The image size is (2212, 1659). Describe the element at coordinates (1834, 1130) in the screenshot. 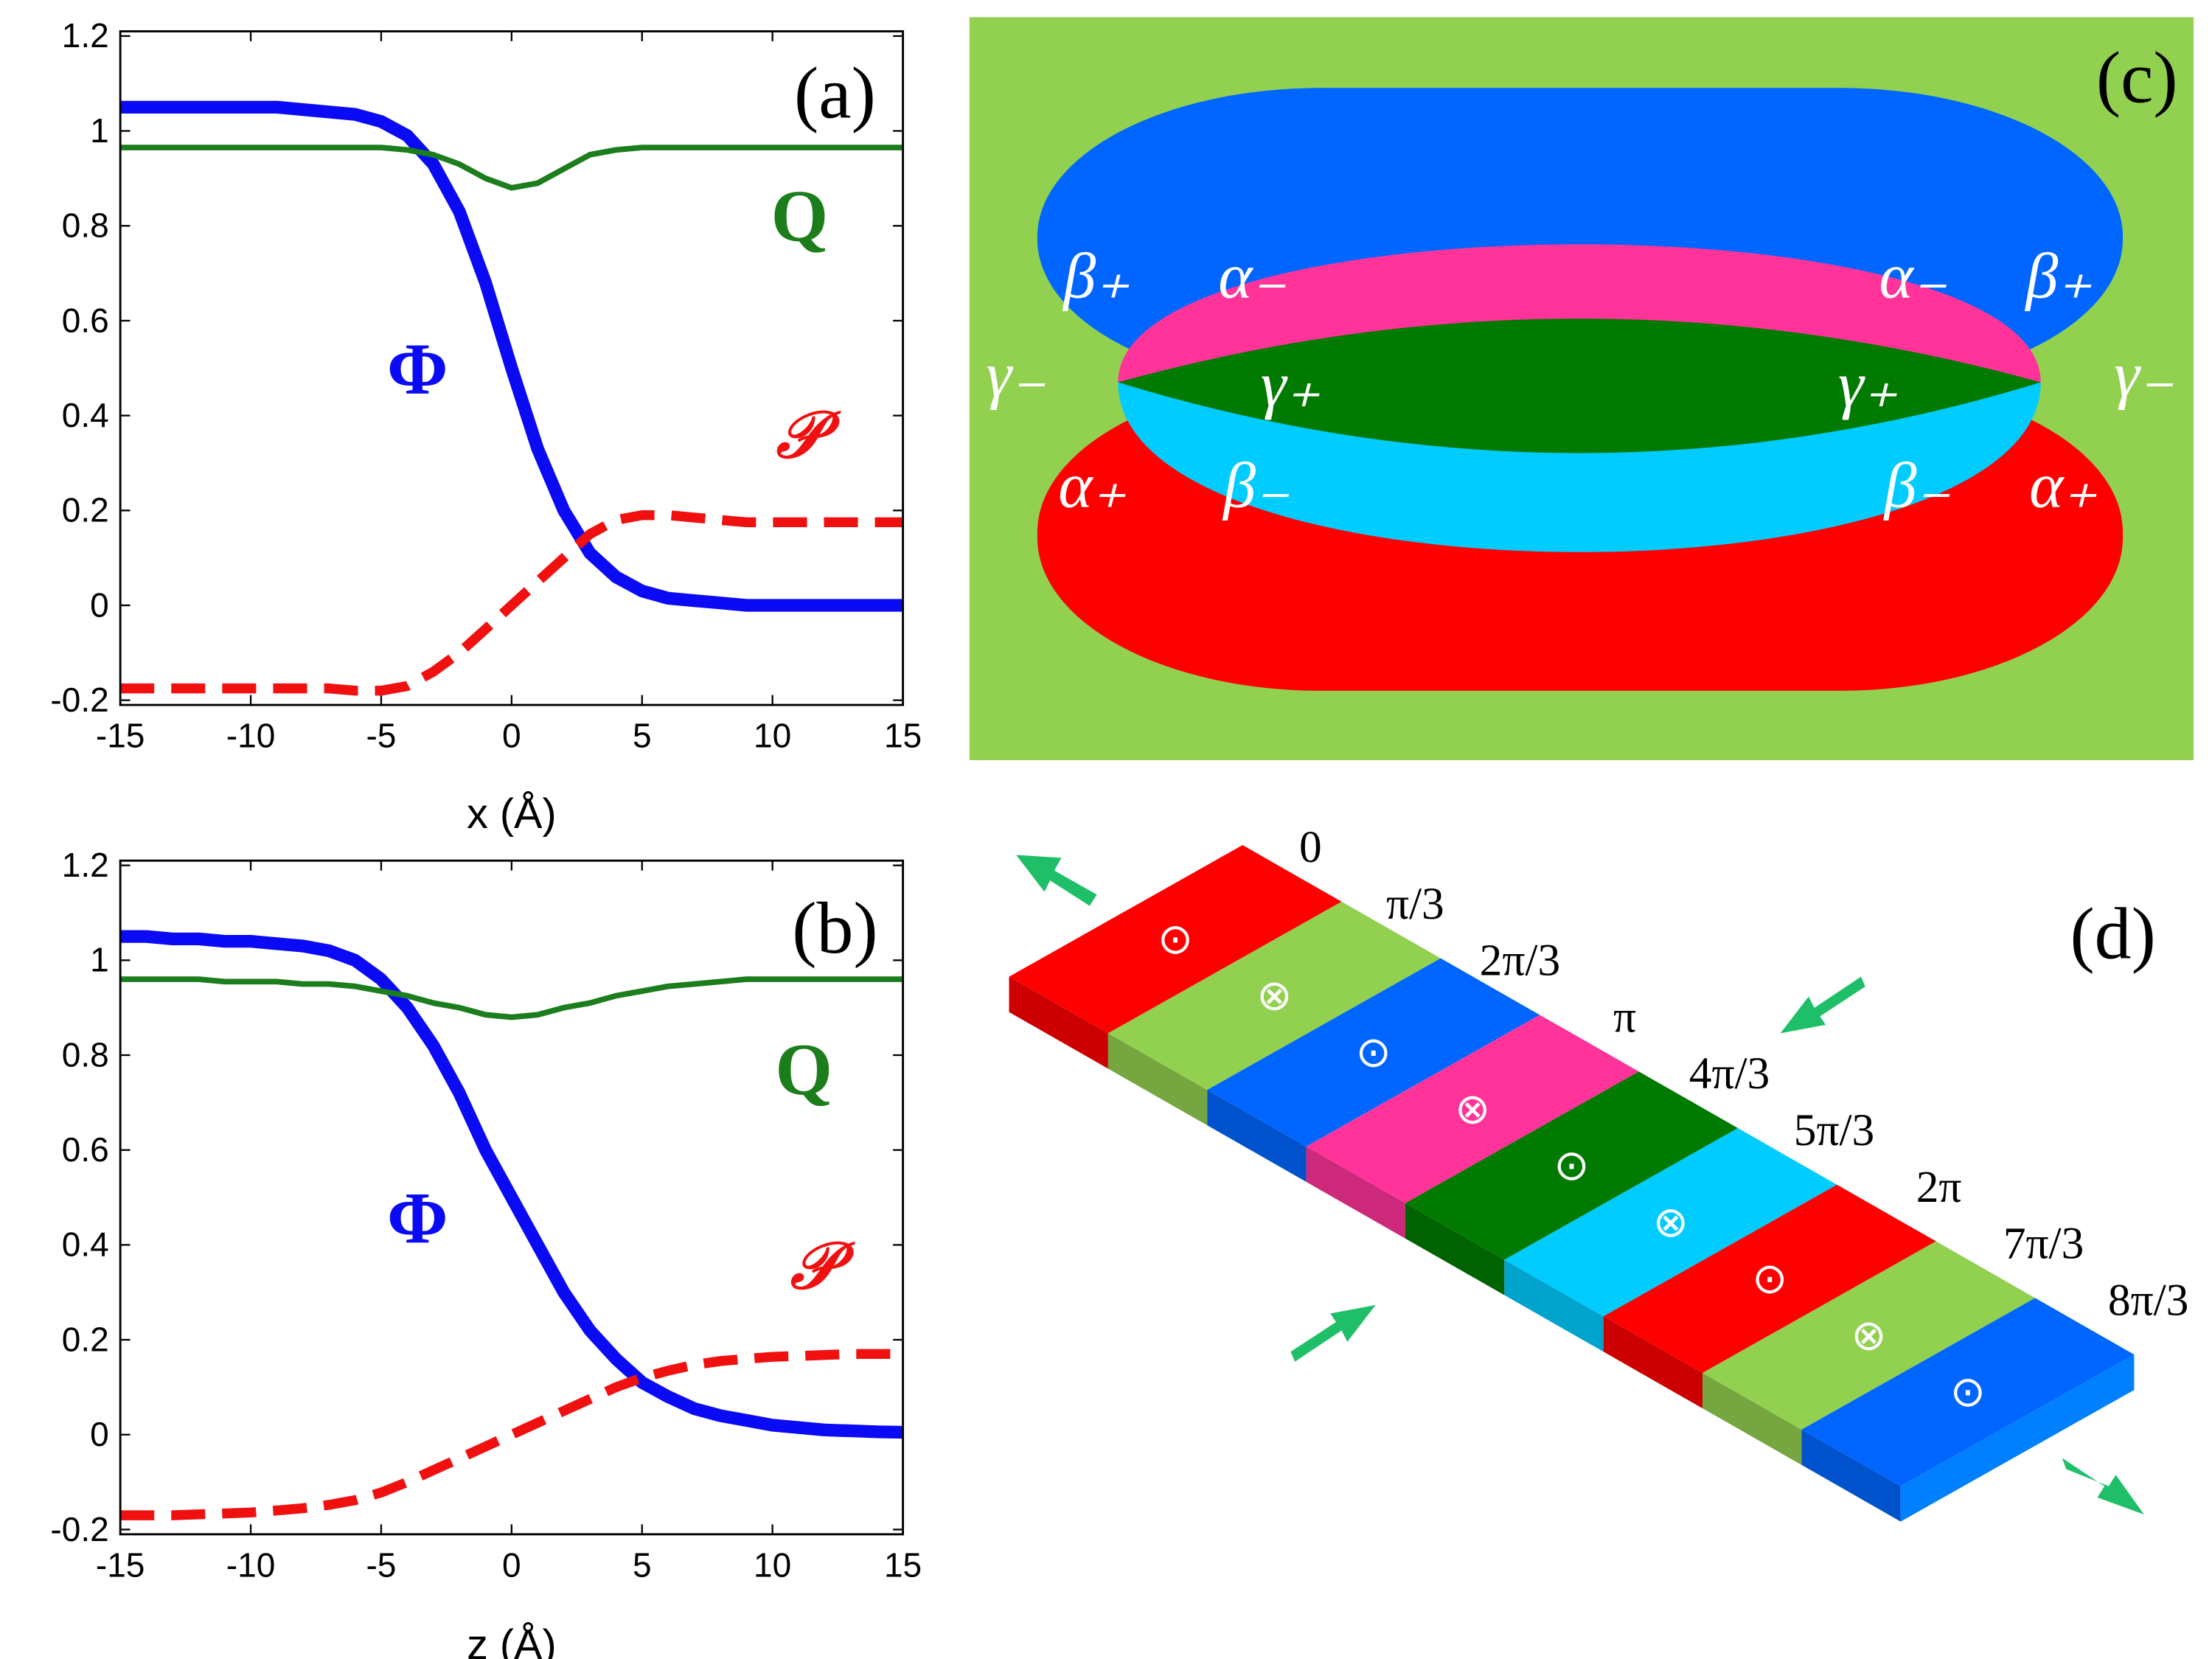

I see `phase-label: 5π/3` at that location.